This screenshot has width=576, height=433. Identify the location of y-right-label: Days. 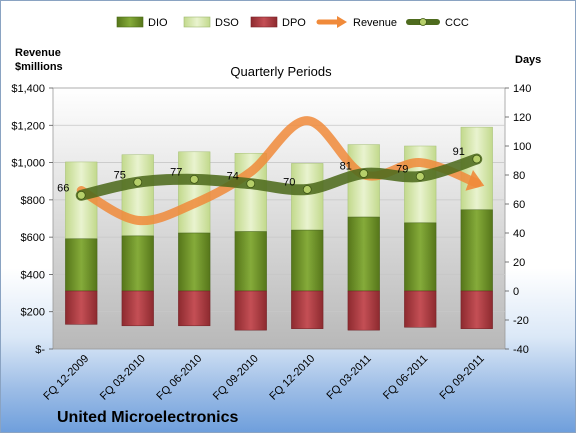
(528, 60).